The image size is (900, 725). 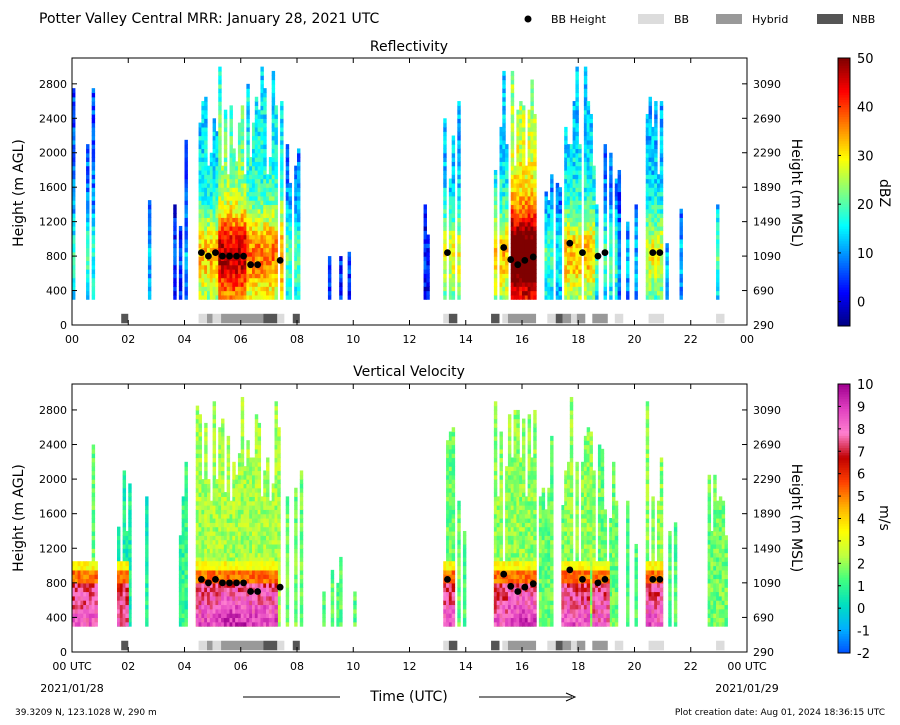 What do you see at coordinates (210, 318) in the screenshot?
I see `bb-type-segment-hybrid` at bounding box center [210, 318].